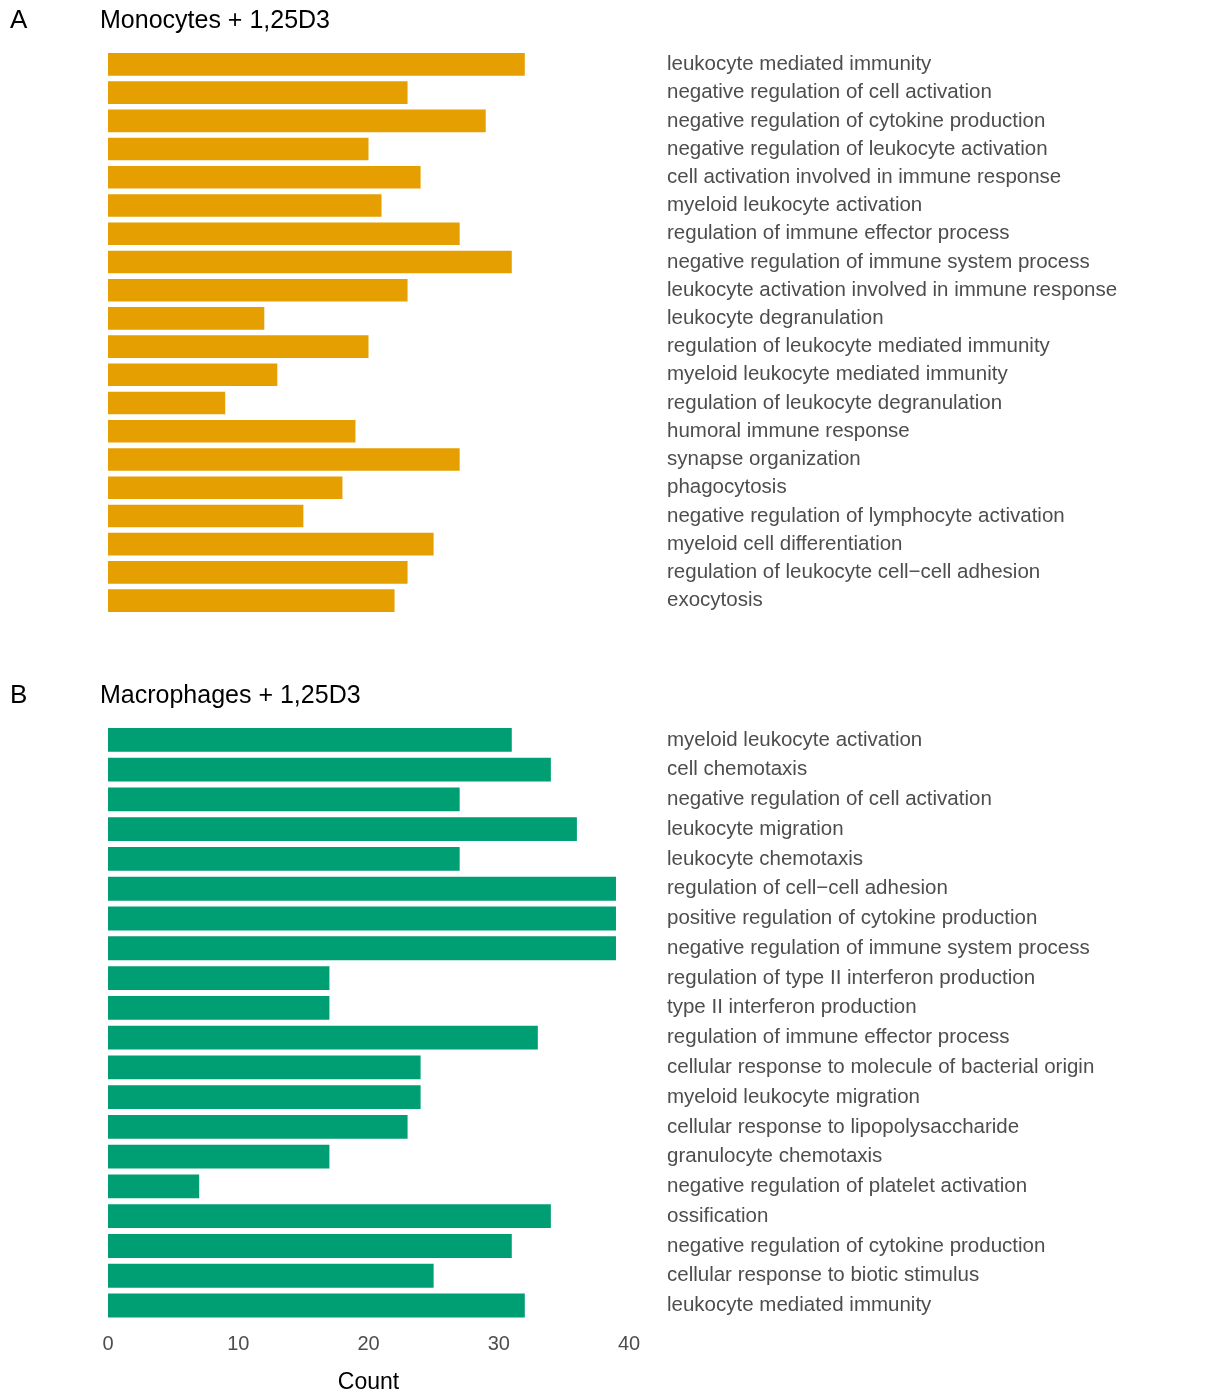 The image size is (1208, 1400). Describe the element at coordinates (755, 827) in the screenshot. I see `y-tick-label: leukocyte migration` at that location.